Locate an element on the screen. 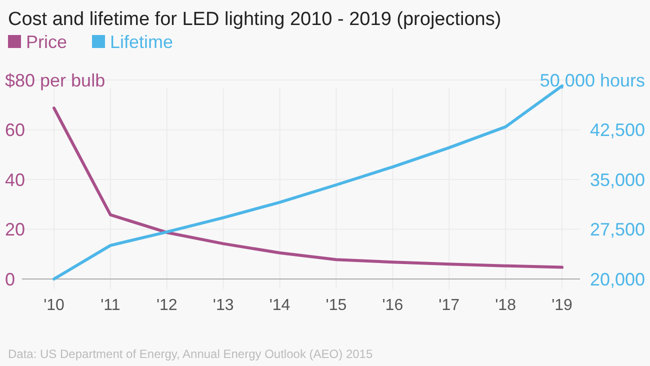  legend-label: Lifetime is located at coordinates (142, 42).